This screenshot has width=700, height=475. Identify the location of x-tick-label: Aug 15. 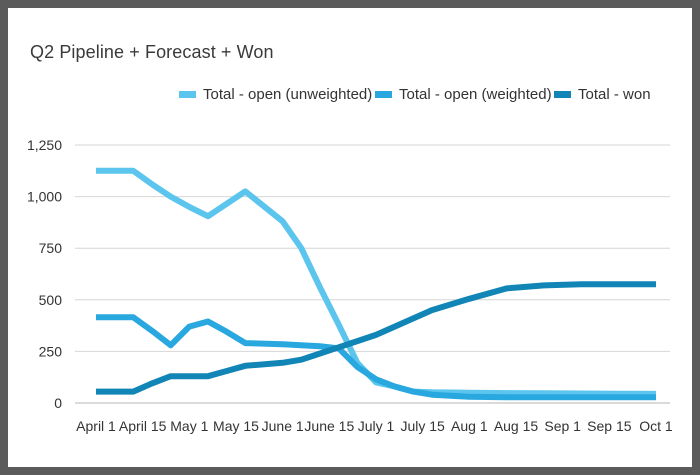
(516, 426).